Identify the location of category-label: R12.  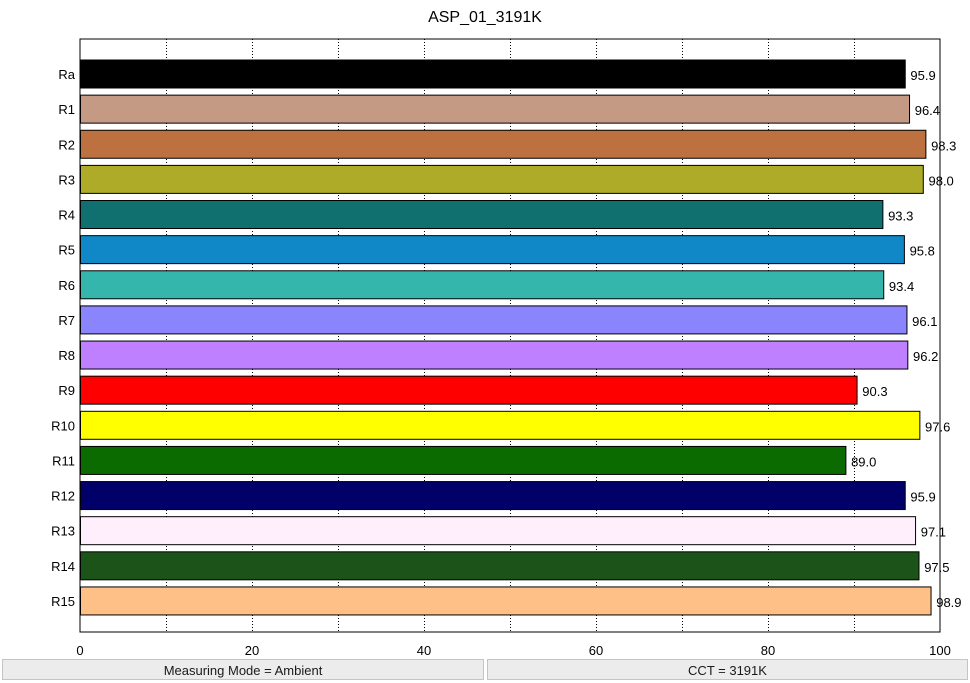
(63, 496).